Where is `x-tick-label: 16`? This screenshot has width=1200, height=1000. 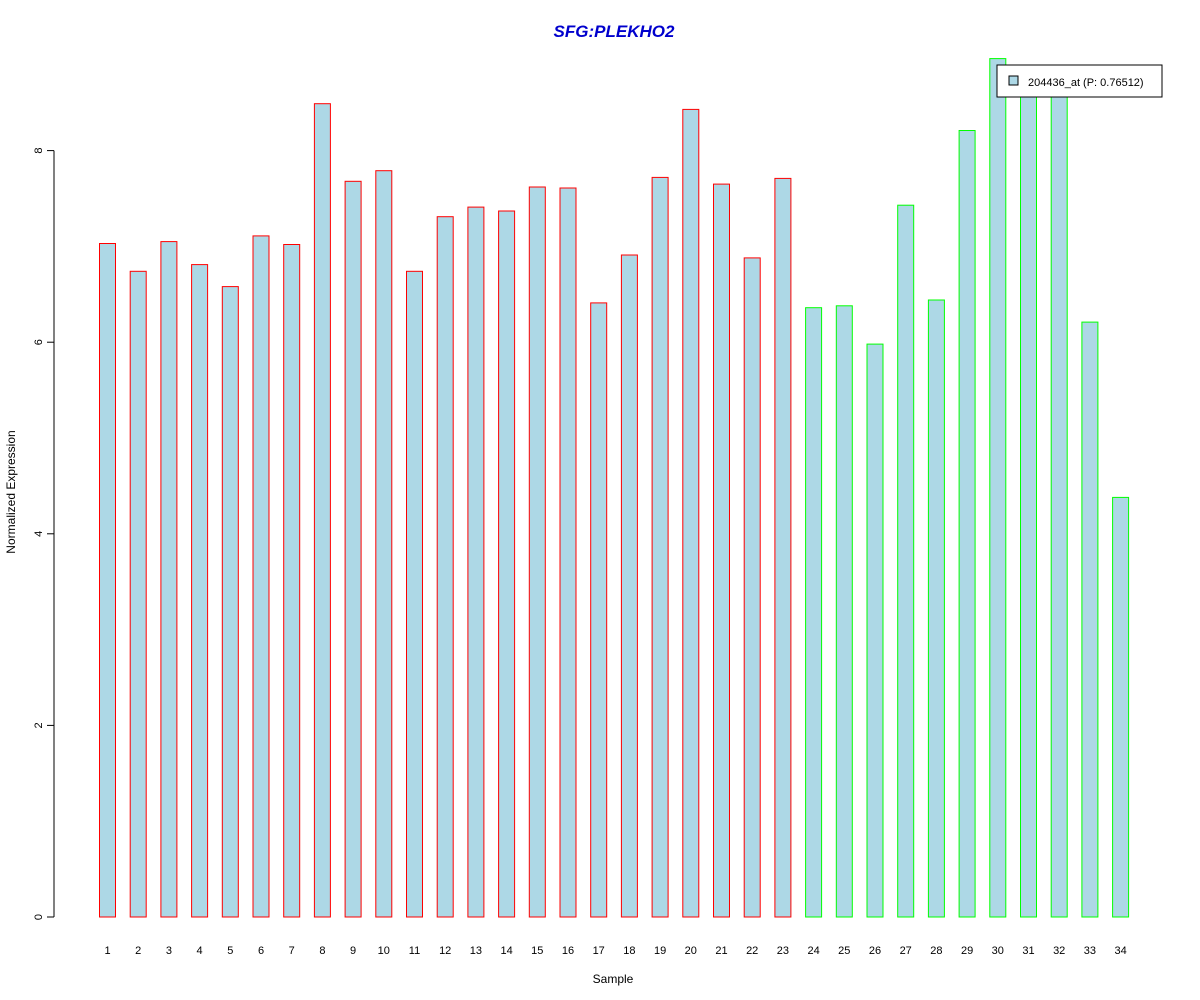
x-tick-label: 16 is located at coordinates (568, 951).